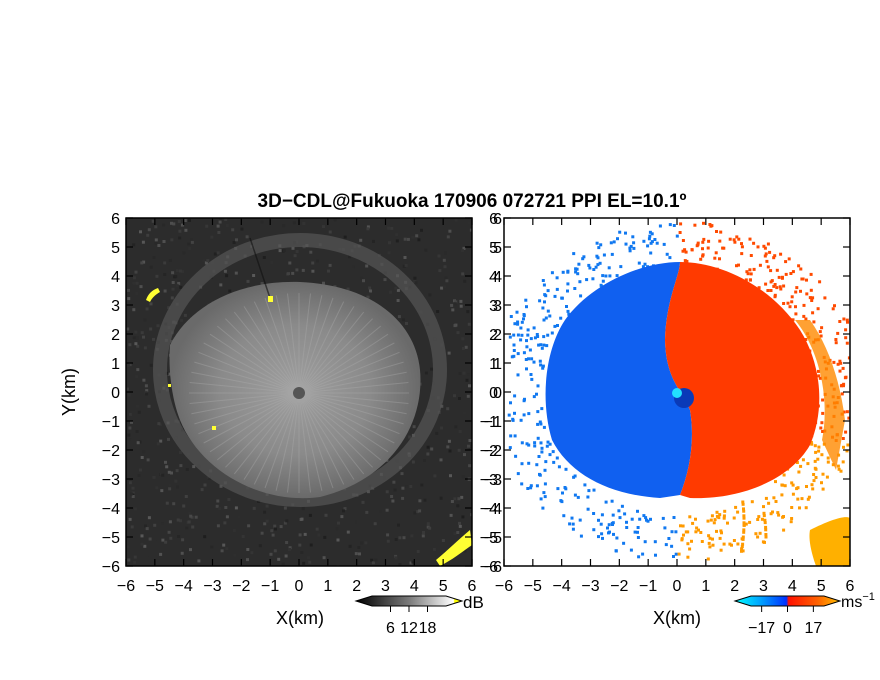  I want to click on y-tick-label-right: −5, so click(493, 538).